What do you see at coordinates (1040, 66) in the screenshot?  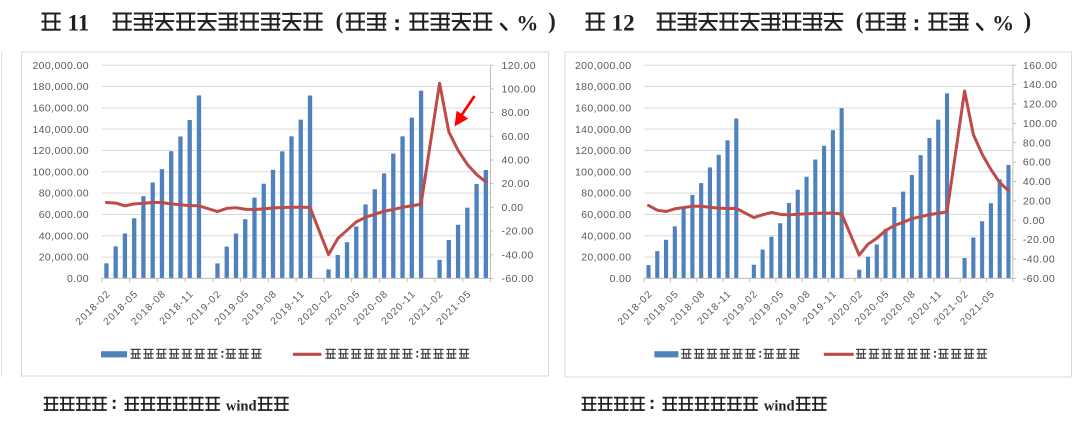 I see `svg-text: 160.00` at bounding box center [1040, 66].